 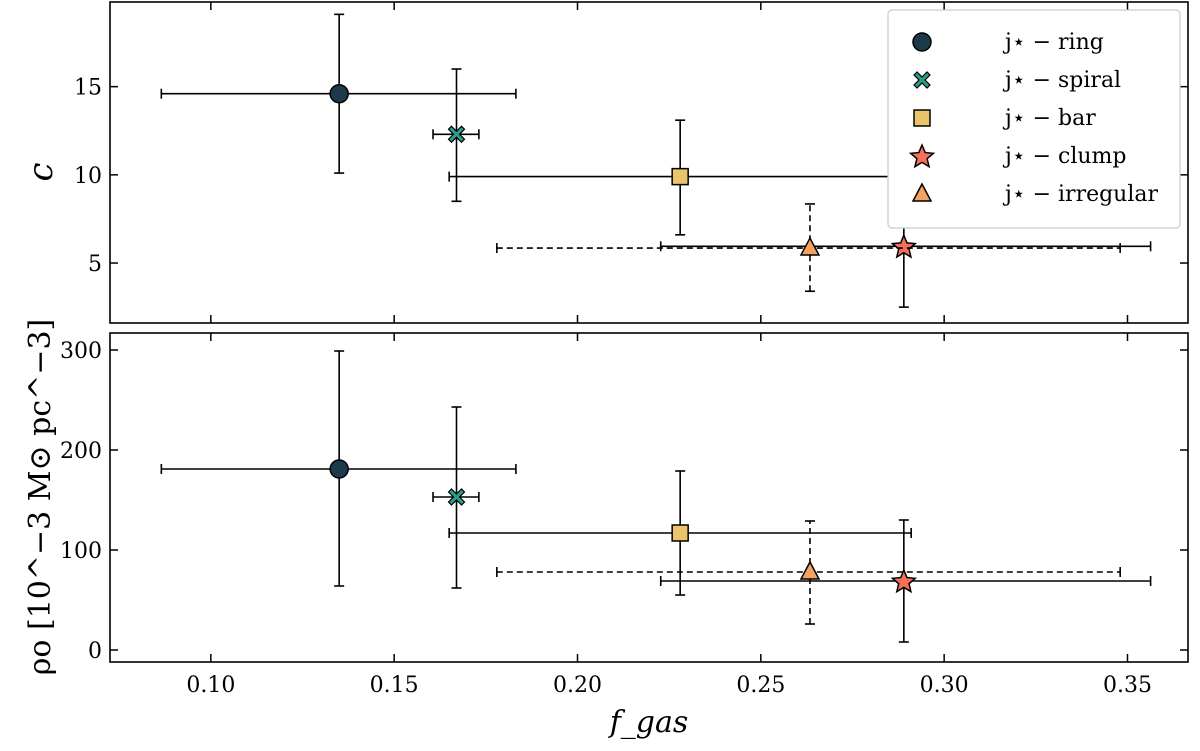 I want to click on y-tick-label: 5, so click(x=95, y=264).